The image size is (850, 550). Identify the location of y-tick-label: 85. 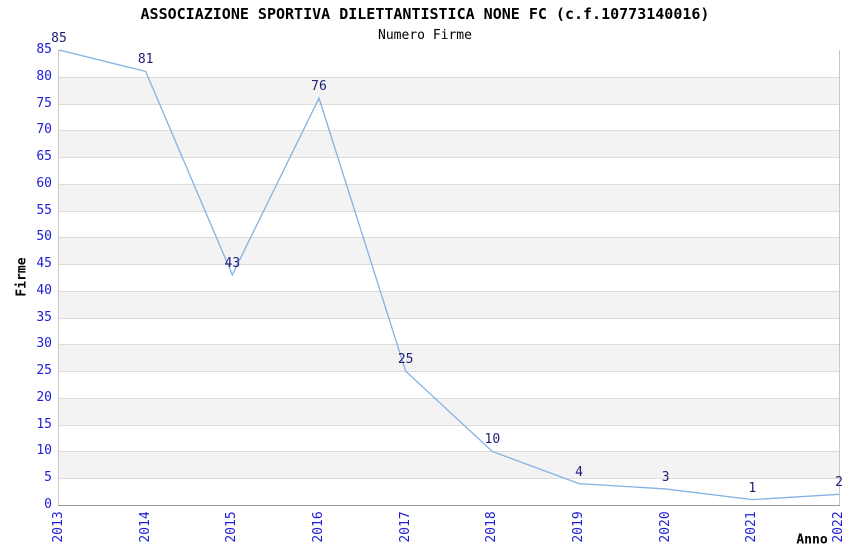
(44, 49).